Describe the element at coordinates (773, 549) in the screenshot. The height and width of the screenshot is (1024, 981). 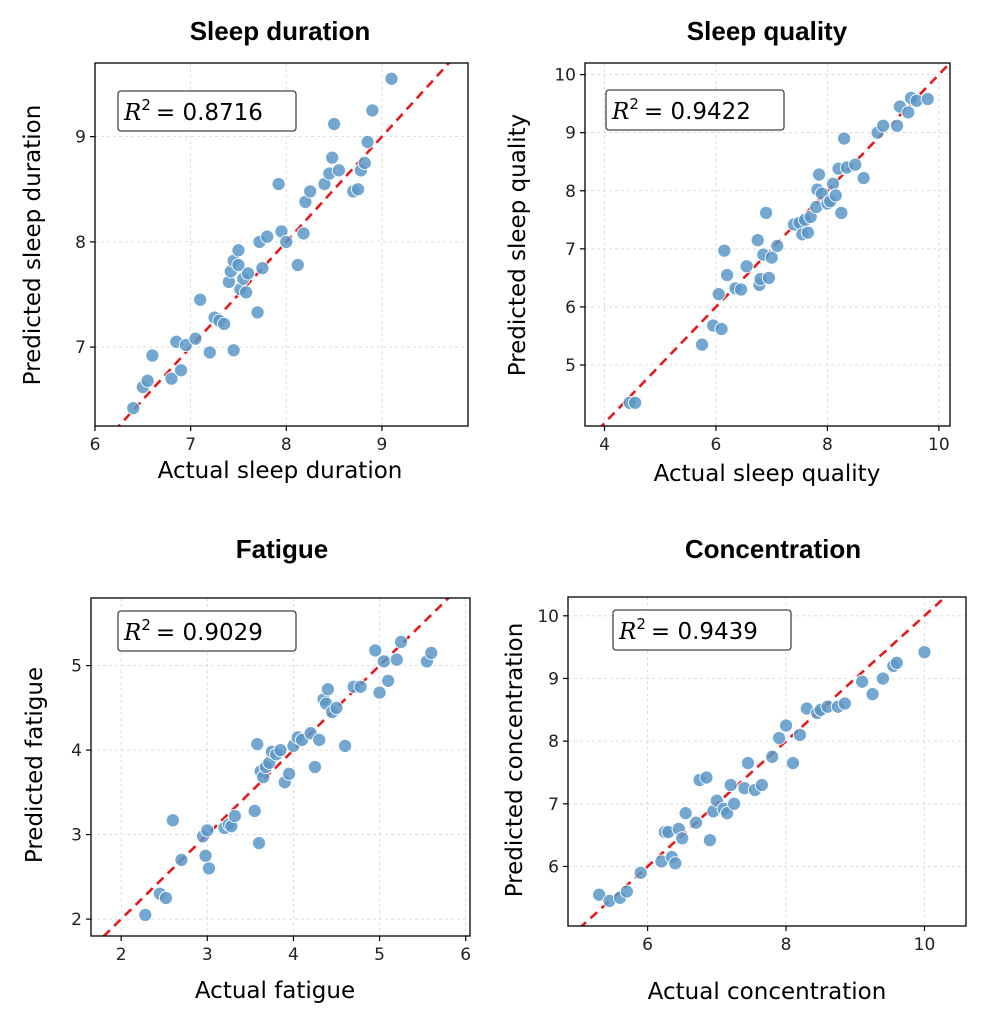
I see `panel-title: Concentration` at that location.